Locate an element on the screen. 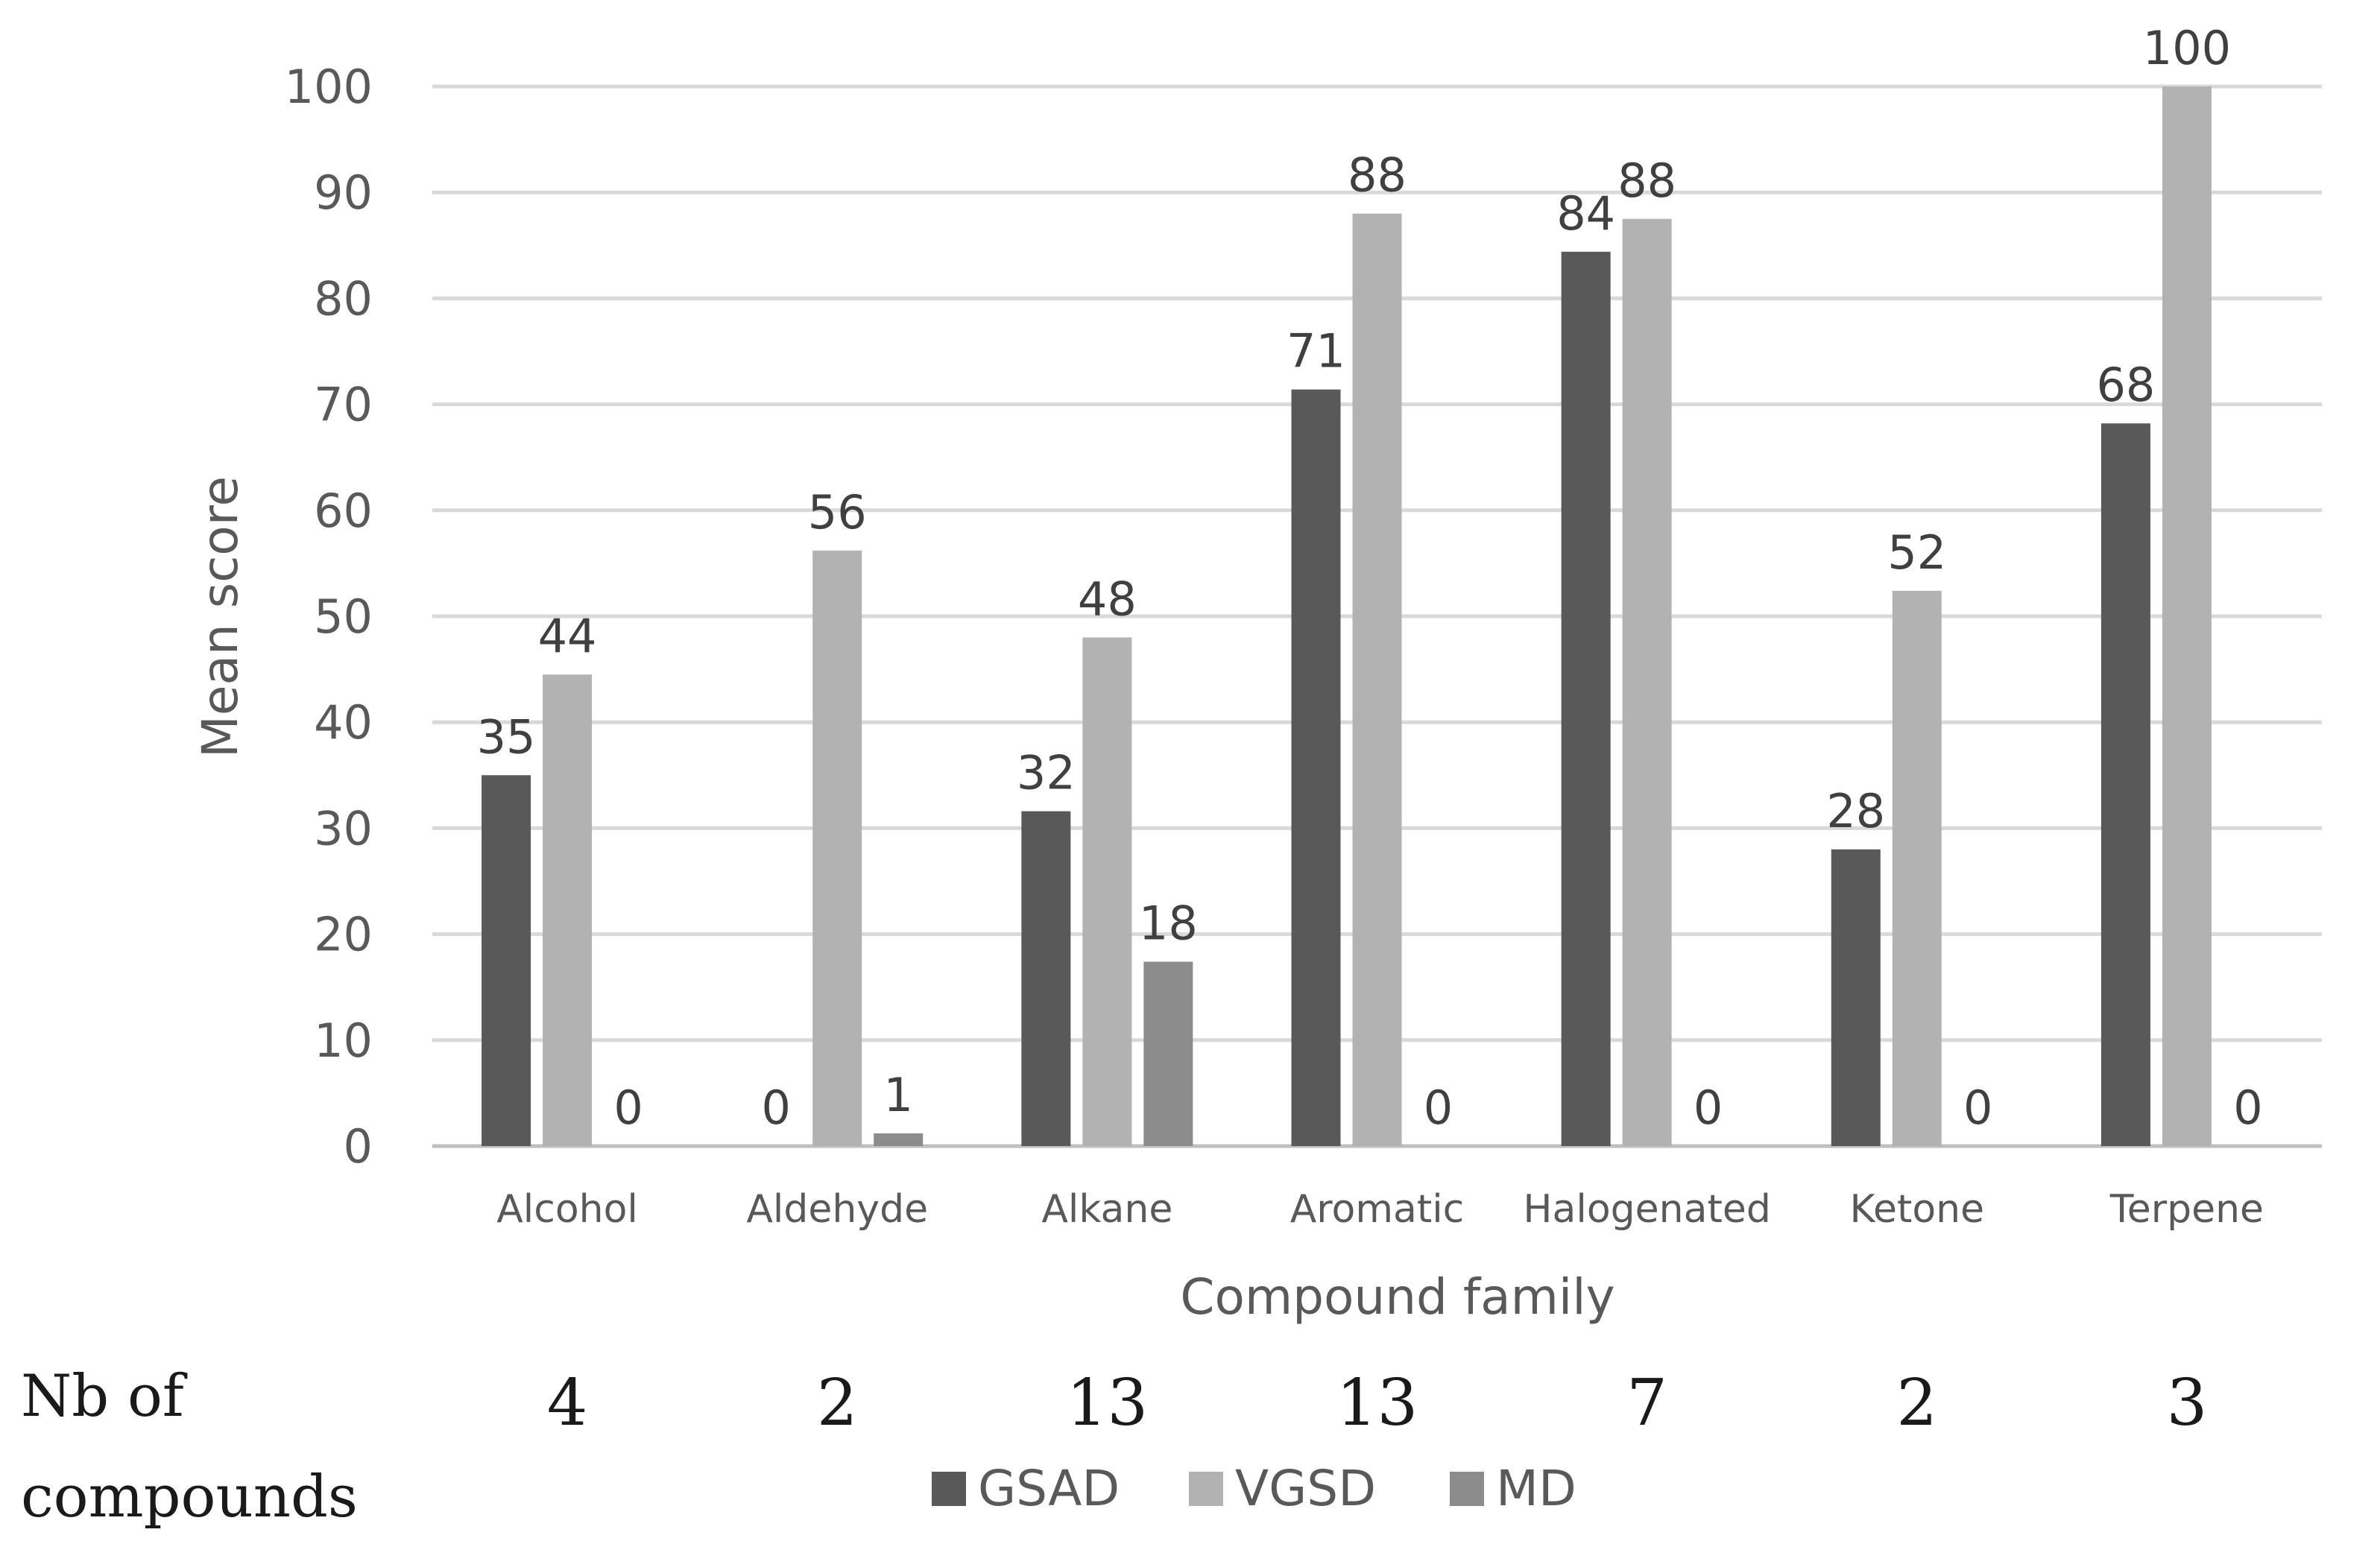 The image size is (2380, 1544). data-label-md-ketone: 0 is located at coordinates (1977, 1108).